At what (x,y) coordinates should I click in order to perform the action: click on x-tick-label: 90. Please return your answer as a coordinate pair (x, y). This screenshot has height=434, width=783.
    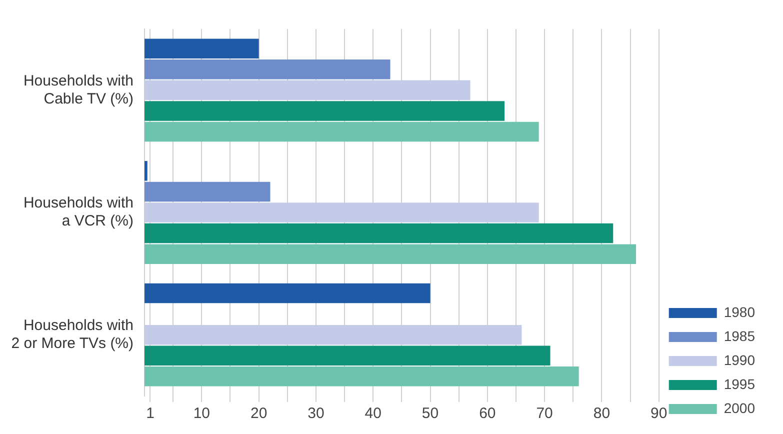
    Looking at the image, I should click on (659, 413).